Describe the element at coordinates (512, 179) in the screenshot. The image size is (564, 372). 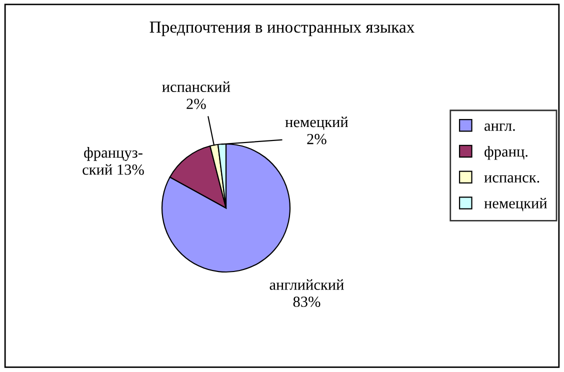
I see `legend-label: испанск.` at that location.